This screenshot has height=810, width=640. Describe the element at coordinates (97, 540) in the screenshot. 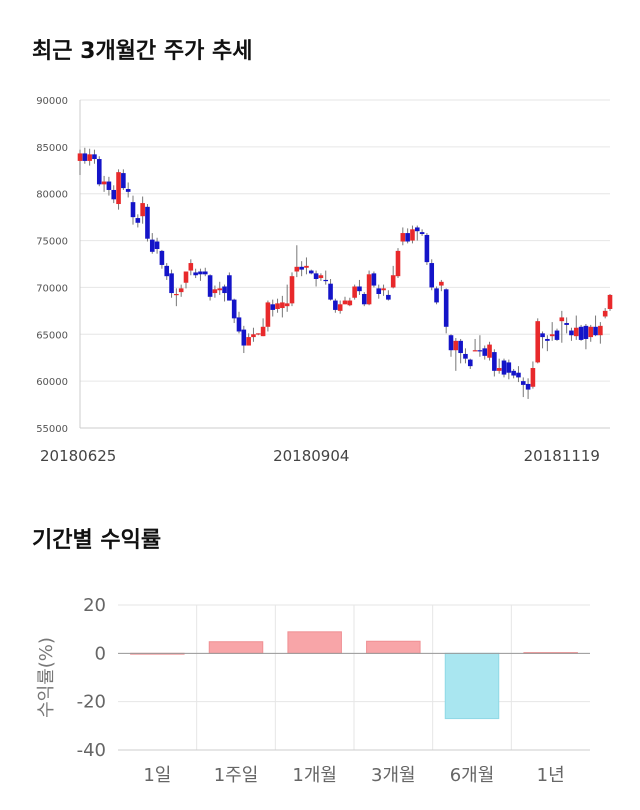

I see `returns-chart-title: 기간별 수익률` at that location.